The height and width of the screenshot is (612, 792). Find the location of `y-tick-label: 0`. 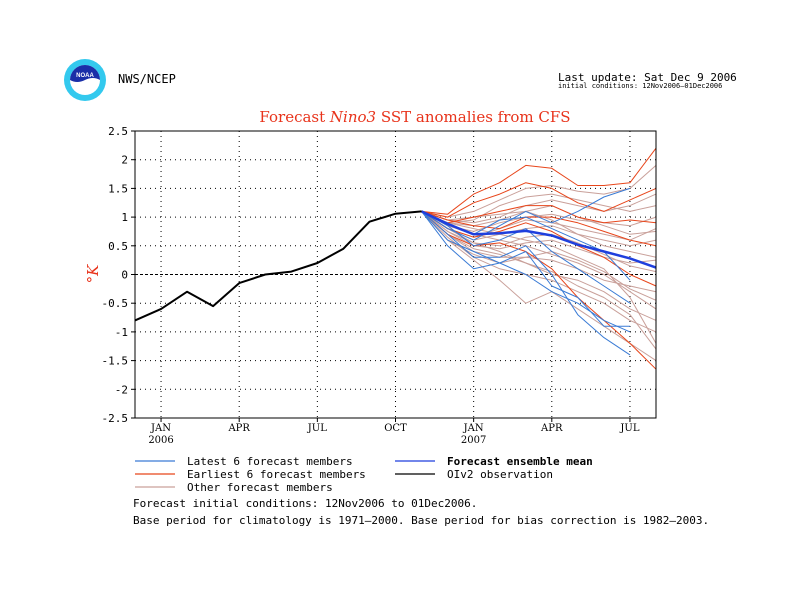

y-tick-label: 0 is located at coordinates (124, 275).